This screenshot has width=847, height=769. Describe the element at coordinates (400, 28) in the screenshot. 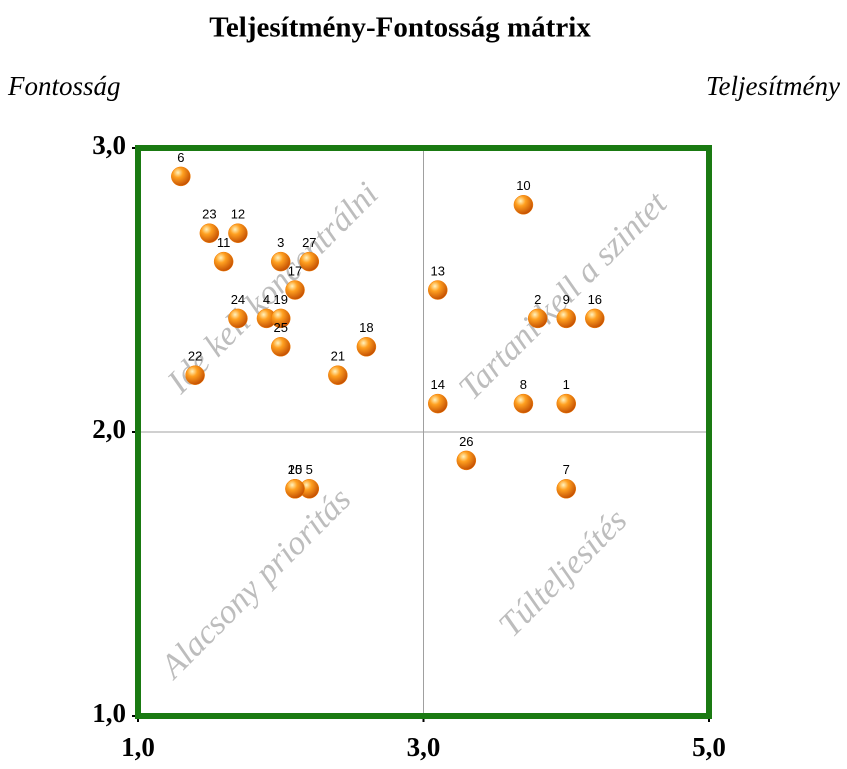

I see `chart-title: Teljesítmény-Fontosság mátrix` at that location.